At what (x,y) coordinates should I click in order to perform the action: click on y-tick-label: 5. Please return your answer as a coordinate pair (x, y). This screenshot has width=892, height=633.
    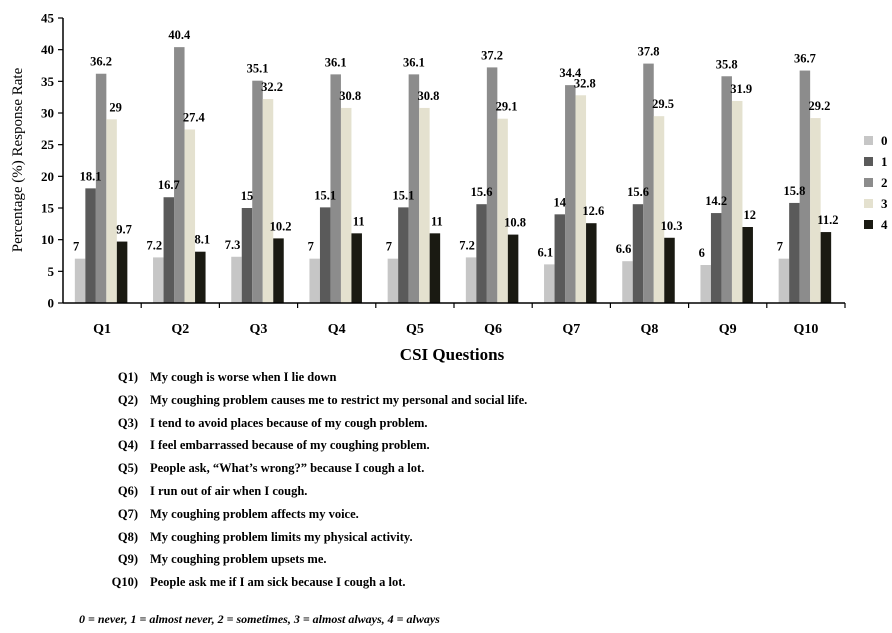
    Looking at the image, I should click on (51, 271).